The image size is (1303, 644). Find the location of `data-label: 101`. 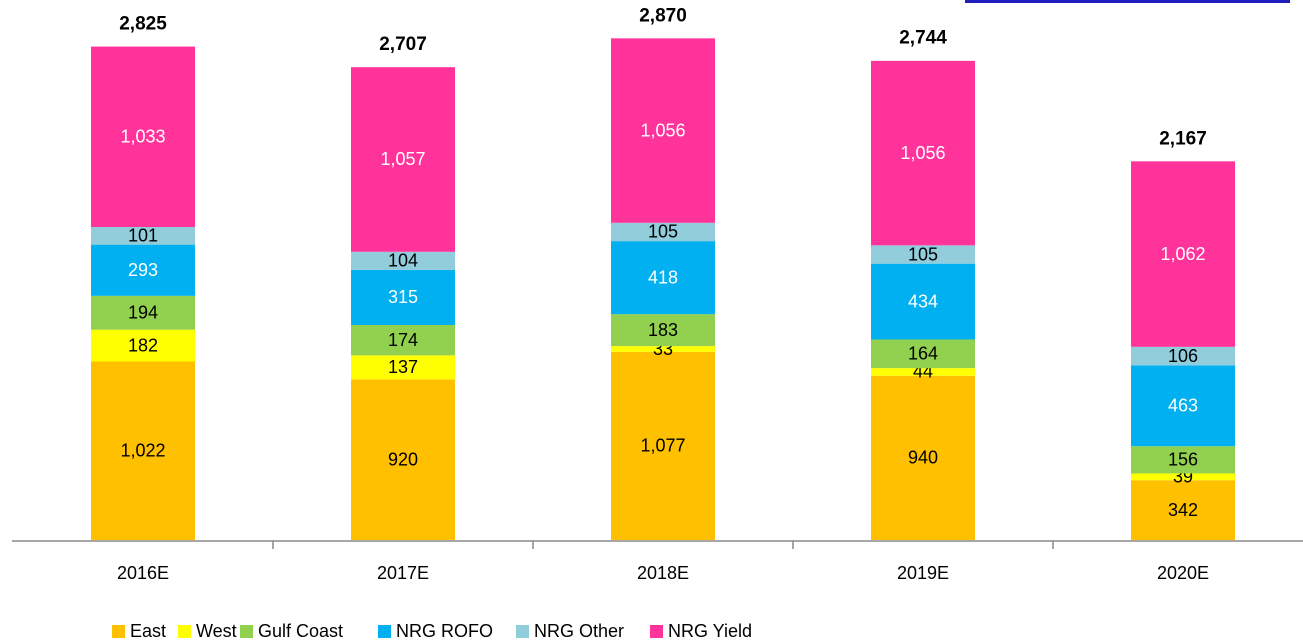

data-label: 101 is located at coordinates (143, 236).